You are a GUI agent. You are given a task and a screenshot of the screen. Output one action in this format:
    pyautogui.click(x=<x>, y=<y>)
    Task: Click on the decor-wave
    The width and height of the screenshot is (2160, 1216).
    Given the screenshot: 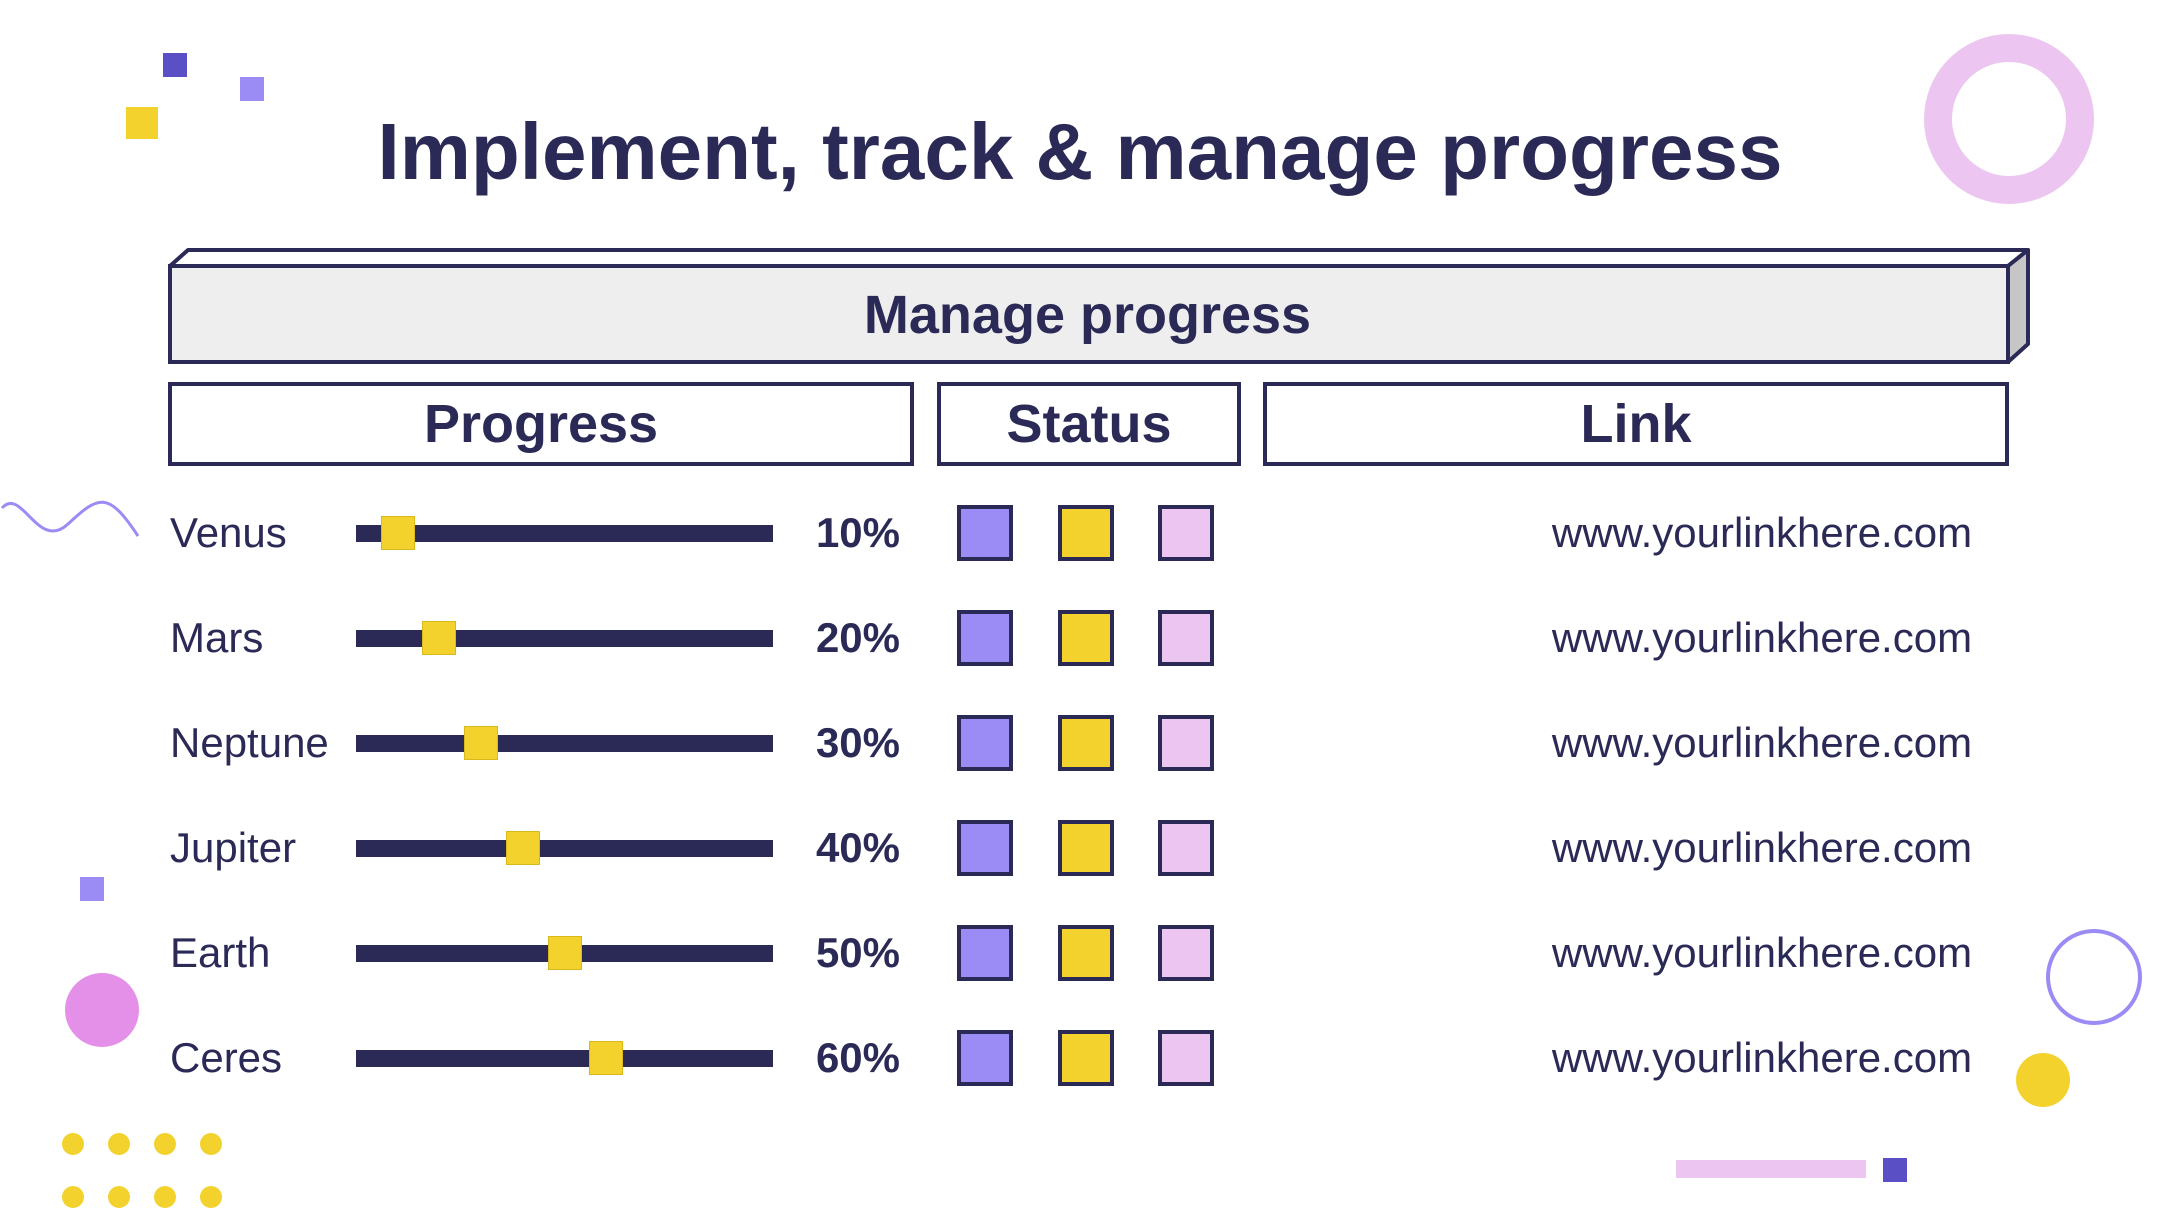 What is the action you would take?
    pyautogui.click(x=70, y=518)
    